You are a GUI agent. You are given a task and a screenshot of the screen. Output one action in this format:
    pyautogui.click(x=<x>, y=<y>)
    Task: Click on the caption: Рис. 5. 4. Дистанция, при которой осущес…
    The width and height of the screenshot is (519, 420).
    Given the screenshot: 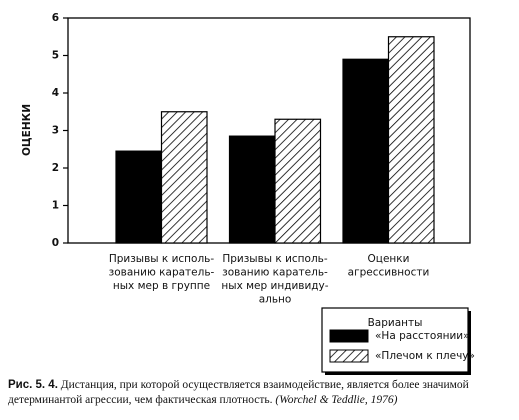 What is the action you would take?
    pyautogui.click(x=260, y=393)
    